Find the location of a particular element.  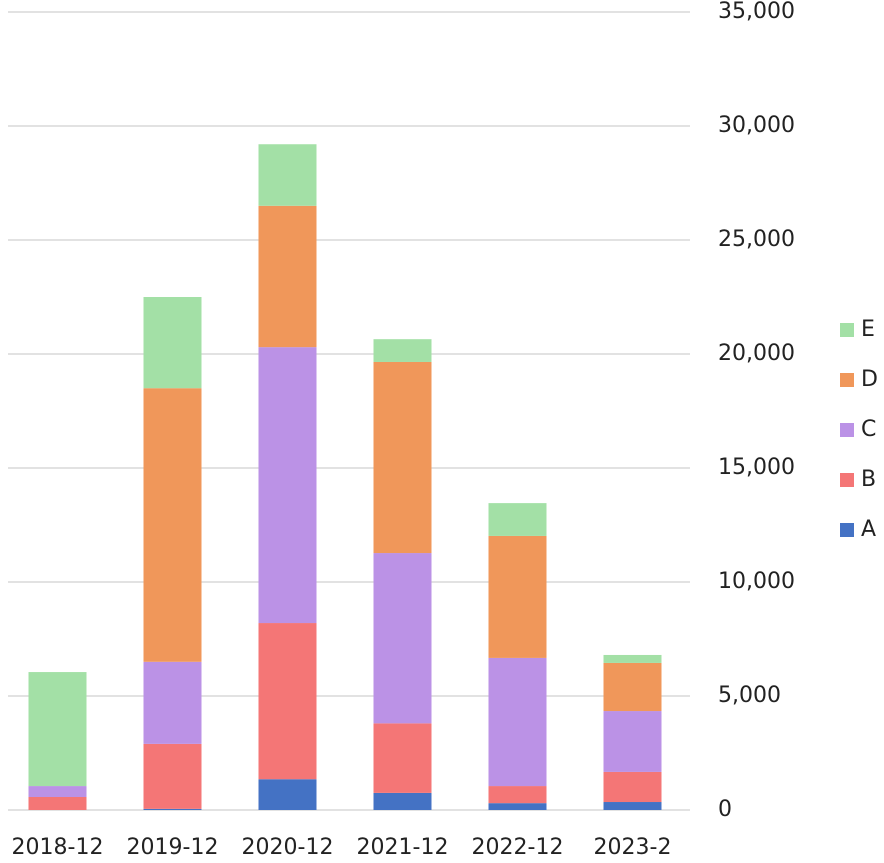

x-tick-label: 2021-12 is located at coordinates (403, 847).